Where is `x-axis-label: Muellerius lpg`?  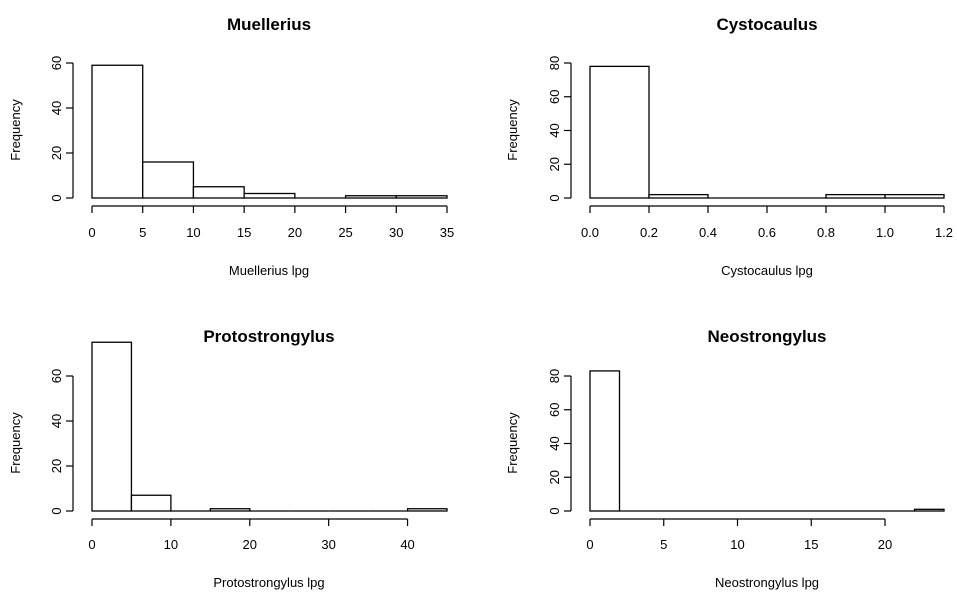
x-axis-label: Muellerius lpg is located at coordinates (269, 270).